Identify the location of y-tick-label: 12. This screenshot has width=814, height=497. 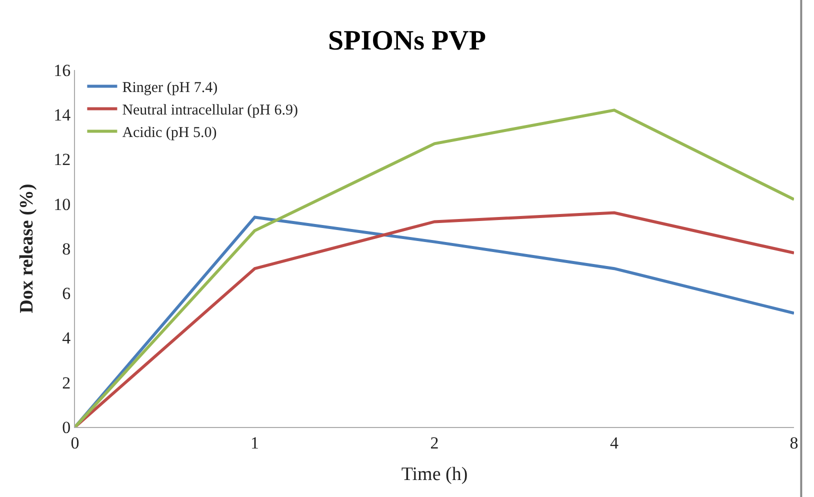
(62, 160).